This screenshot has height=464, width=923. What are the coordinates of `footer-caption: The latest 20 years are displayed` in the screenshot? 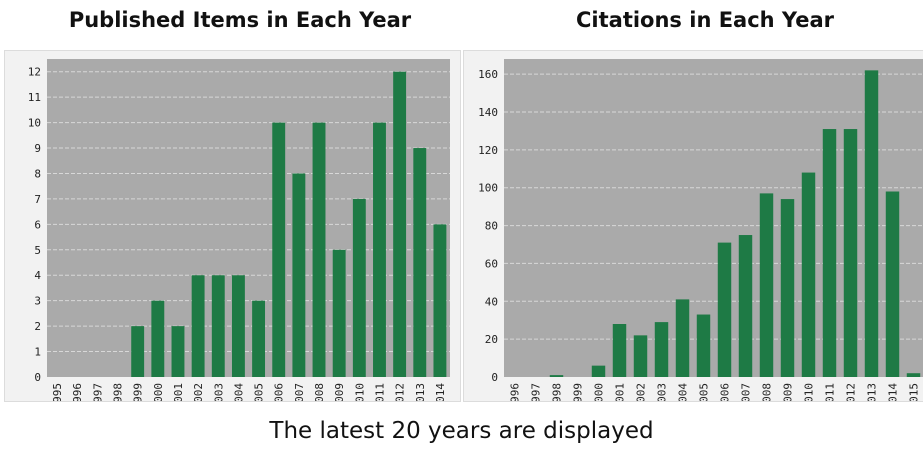 It's located at (461, 431).